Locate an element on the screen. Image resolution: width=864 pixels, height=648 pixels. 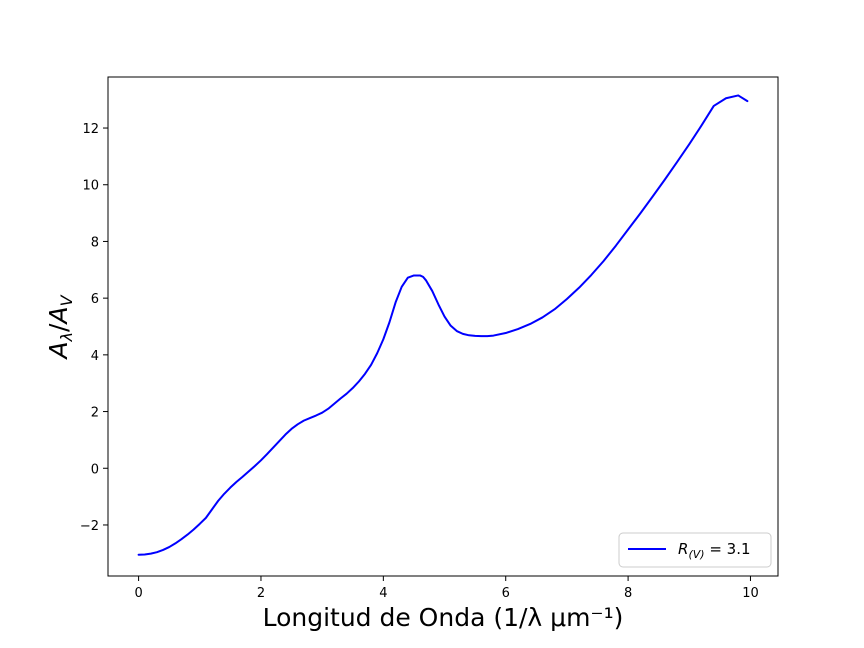
legend-box is located at coordinates (695, 550).